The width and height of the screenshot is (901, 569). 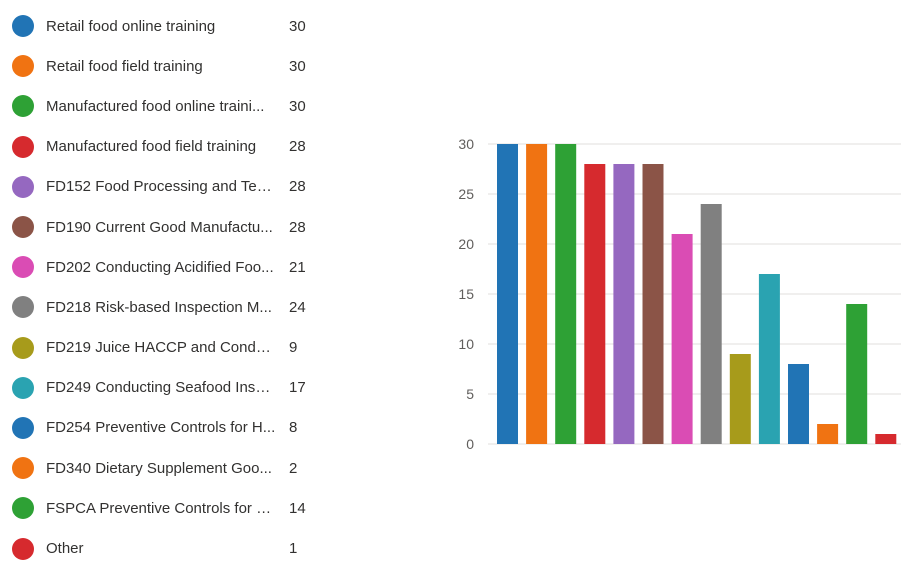 I want to click on legend-item: Manufactured food field training 28, so click(x=165, y=147).